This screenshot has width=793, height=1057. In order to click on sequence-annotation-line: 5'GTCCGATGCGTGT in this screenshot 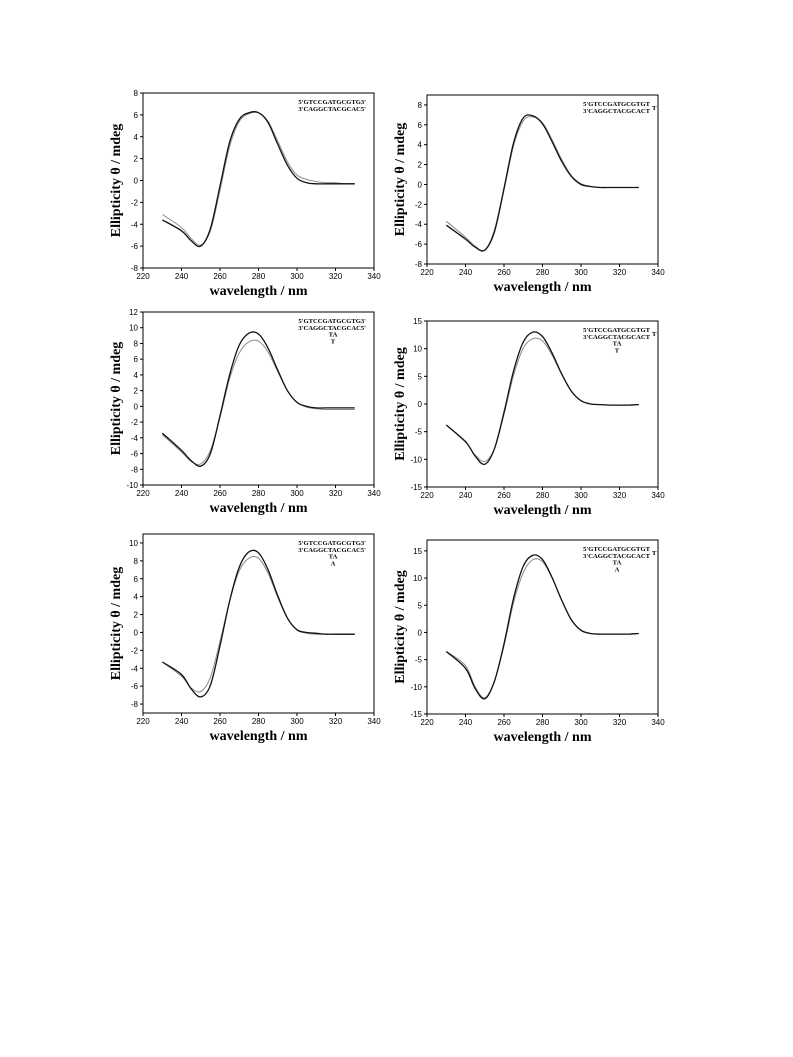, I will do `click(617, 104)`.